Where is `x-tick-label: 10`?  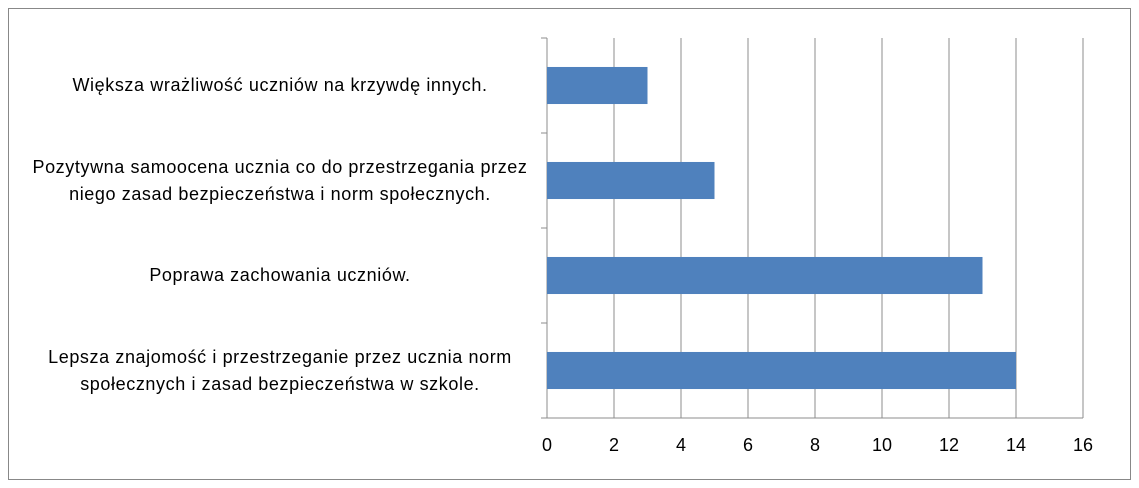 x-tick-label: 10 is located at coordinates (882, 445).